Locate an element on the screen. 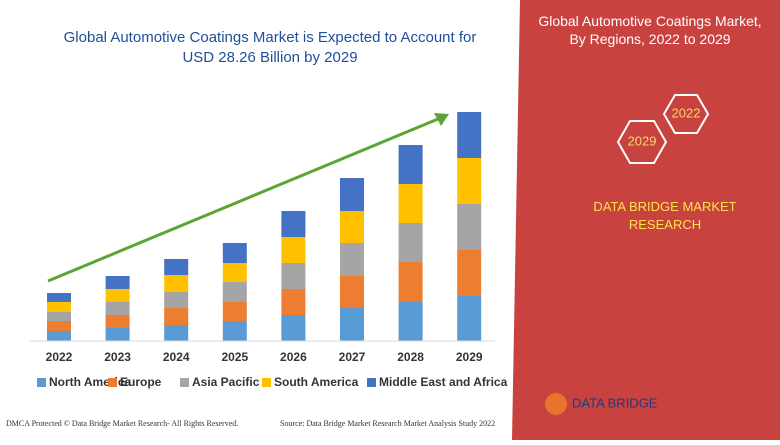 The image size is (780, 445). x-tick-label: 2028 is located at coordinates (410, 357).